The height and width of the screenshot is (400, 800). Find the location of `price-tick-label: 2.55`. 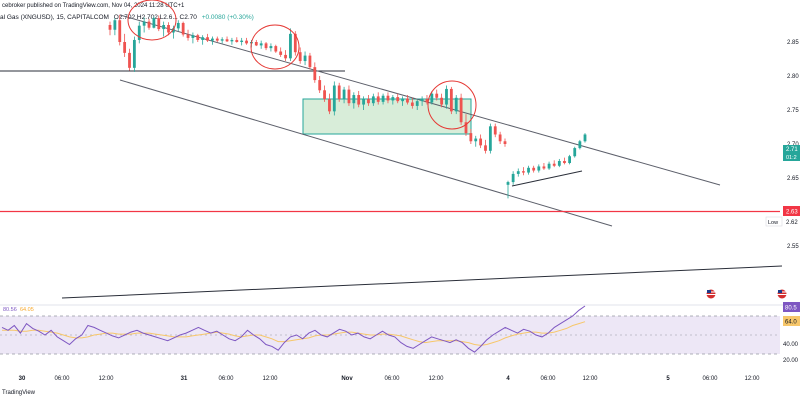

price-tick-label: 2.55 is located at coordinates (793, 247).